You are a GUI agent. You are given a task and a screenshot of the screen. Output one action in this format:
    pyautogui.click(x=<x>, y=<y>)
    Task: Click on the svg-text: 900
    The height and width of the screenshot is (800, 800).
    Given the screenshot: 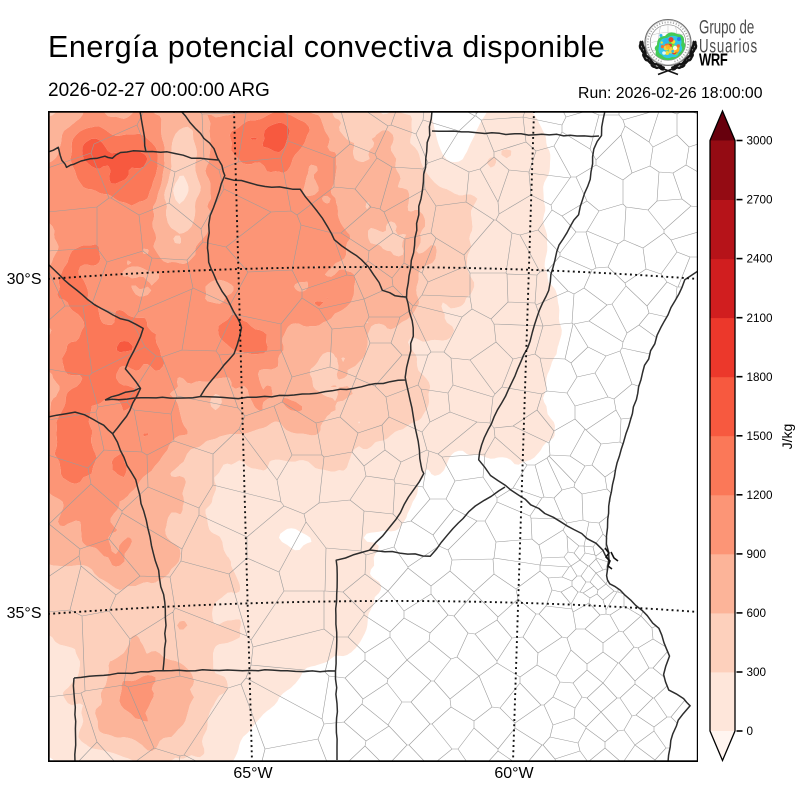 What is the action you would take?
    pyautogui.click(x=757, y=554)
    